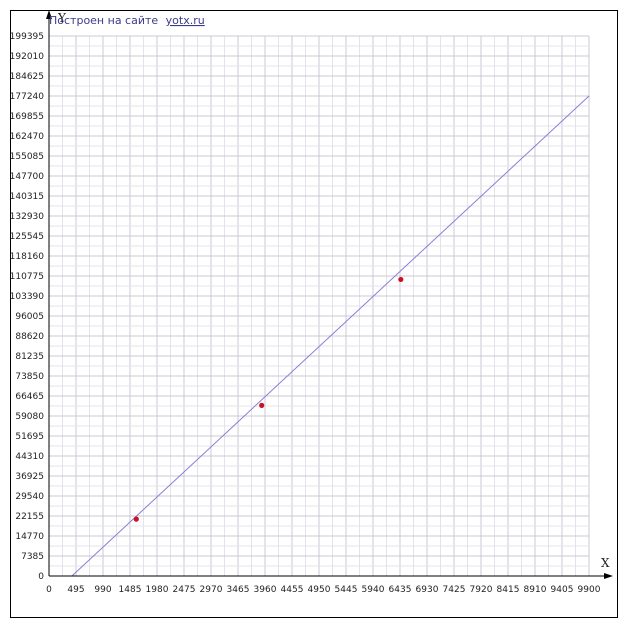 The height and width of the screenshot is (630, 627). Describe the element at coordinates (29, 497) in the screenshot. I see `y-tick-label: 29540` at that location.